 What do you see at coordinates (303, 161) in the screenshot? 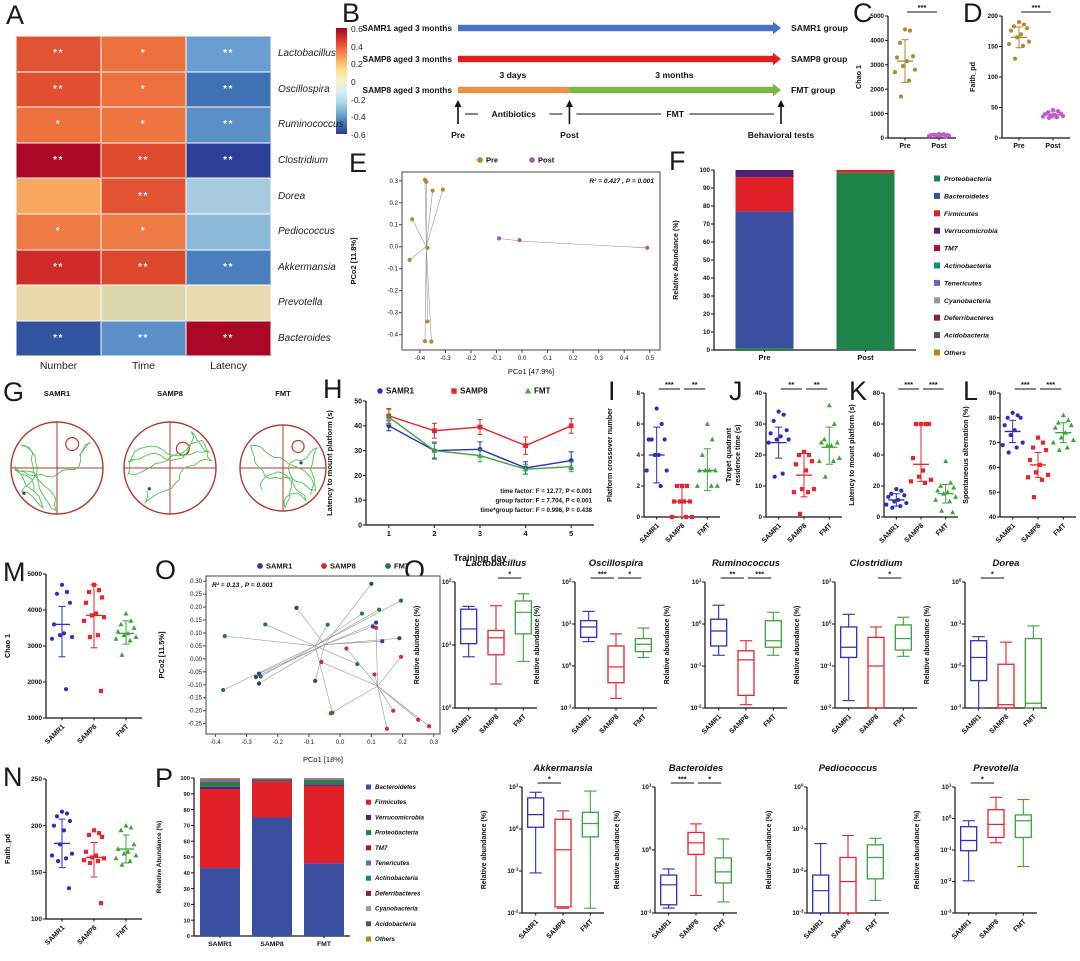
I see `heatmap-row-label: Clostridium` at bounding box center [303, 161].